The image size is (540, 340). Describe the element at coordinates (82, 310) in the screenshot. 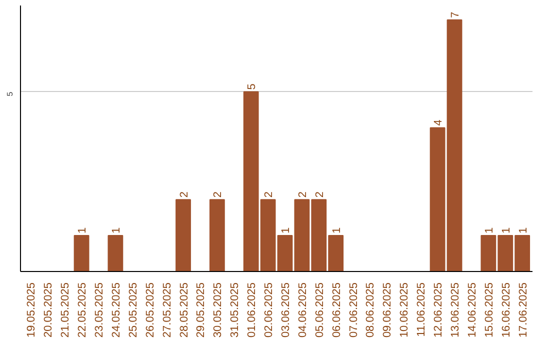

I see `x-tick-label: 22.05.2025` at that location.